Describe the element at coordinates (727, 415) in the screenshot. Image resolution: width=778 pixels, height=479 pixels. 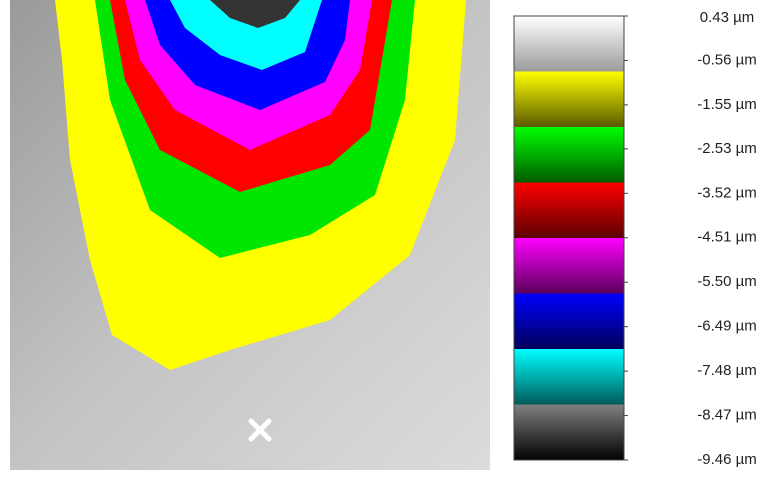
I see `colorbar-tick-label: -8.47 µm` at that location.